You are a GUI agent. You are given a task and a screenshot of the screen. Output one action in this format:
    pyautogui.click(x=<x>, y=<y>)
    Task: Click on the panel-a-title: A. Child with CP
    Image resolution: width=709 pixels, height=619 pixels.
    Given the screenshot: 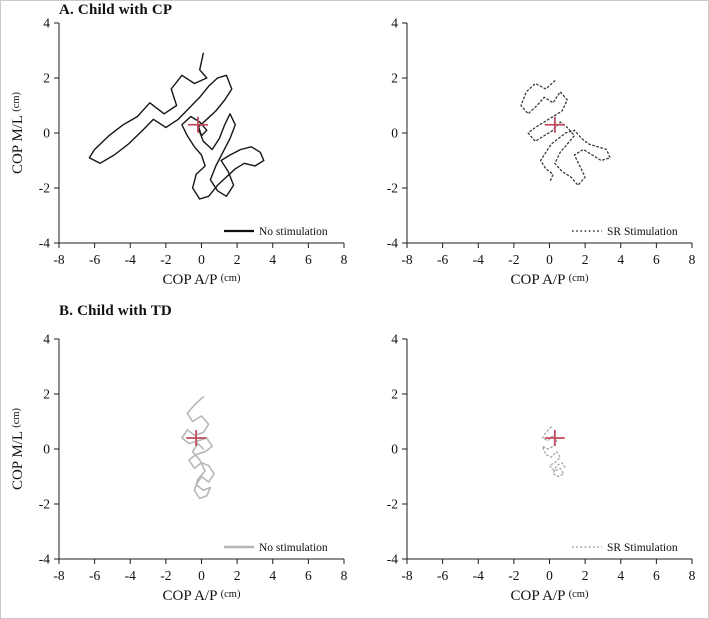 What is the action you would take?
    pyautogui.click(x=116, y=10)
    